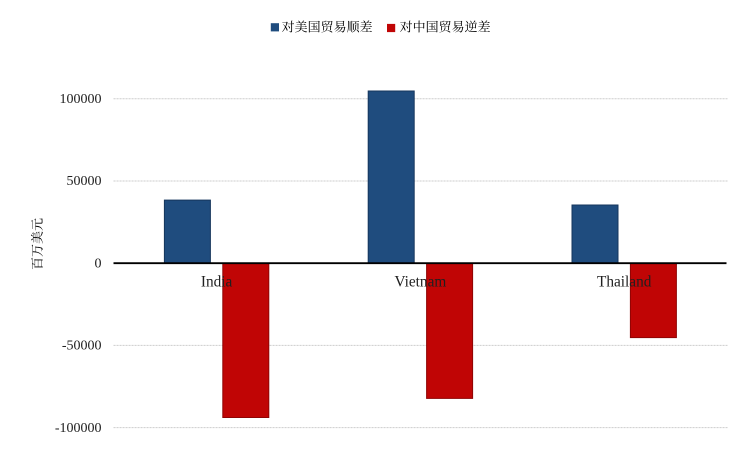  I want to click on svg-text: Thailand, so click(624, 282).